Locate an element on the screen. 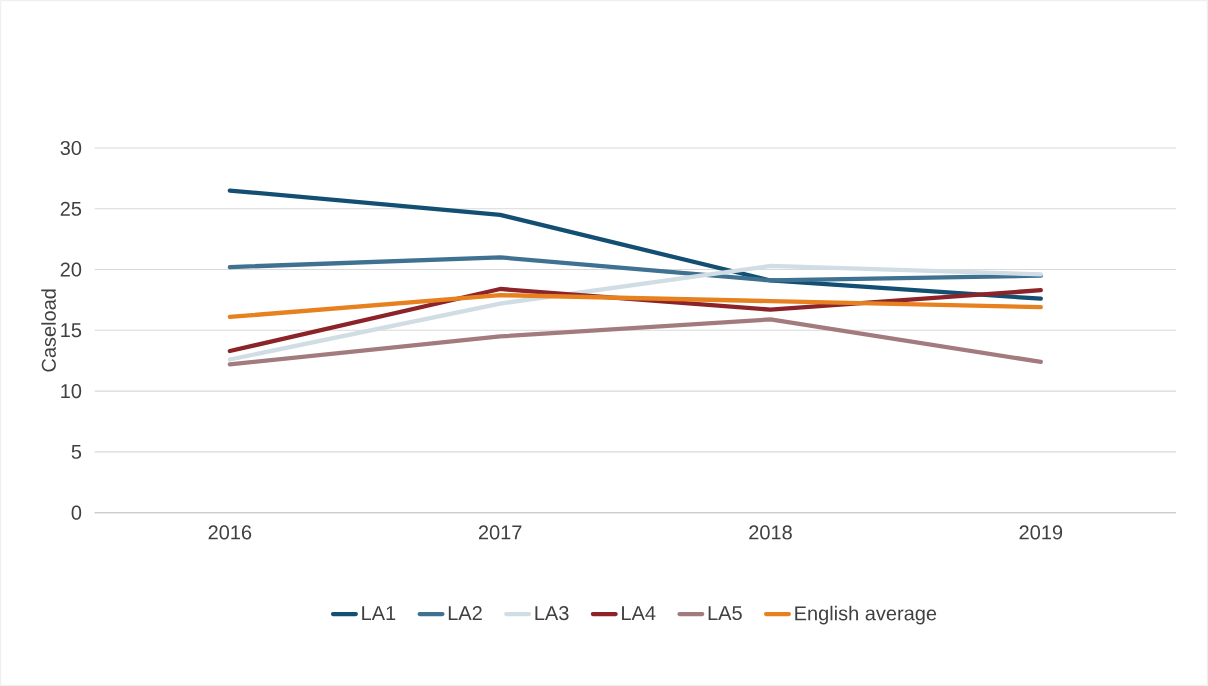 This screenshot has width=1208, height=686. y-tick-label: 30 is located at coordinates (71, 148).